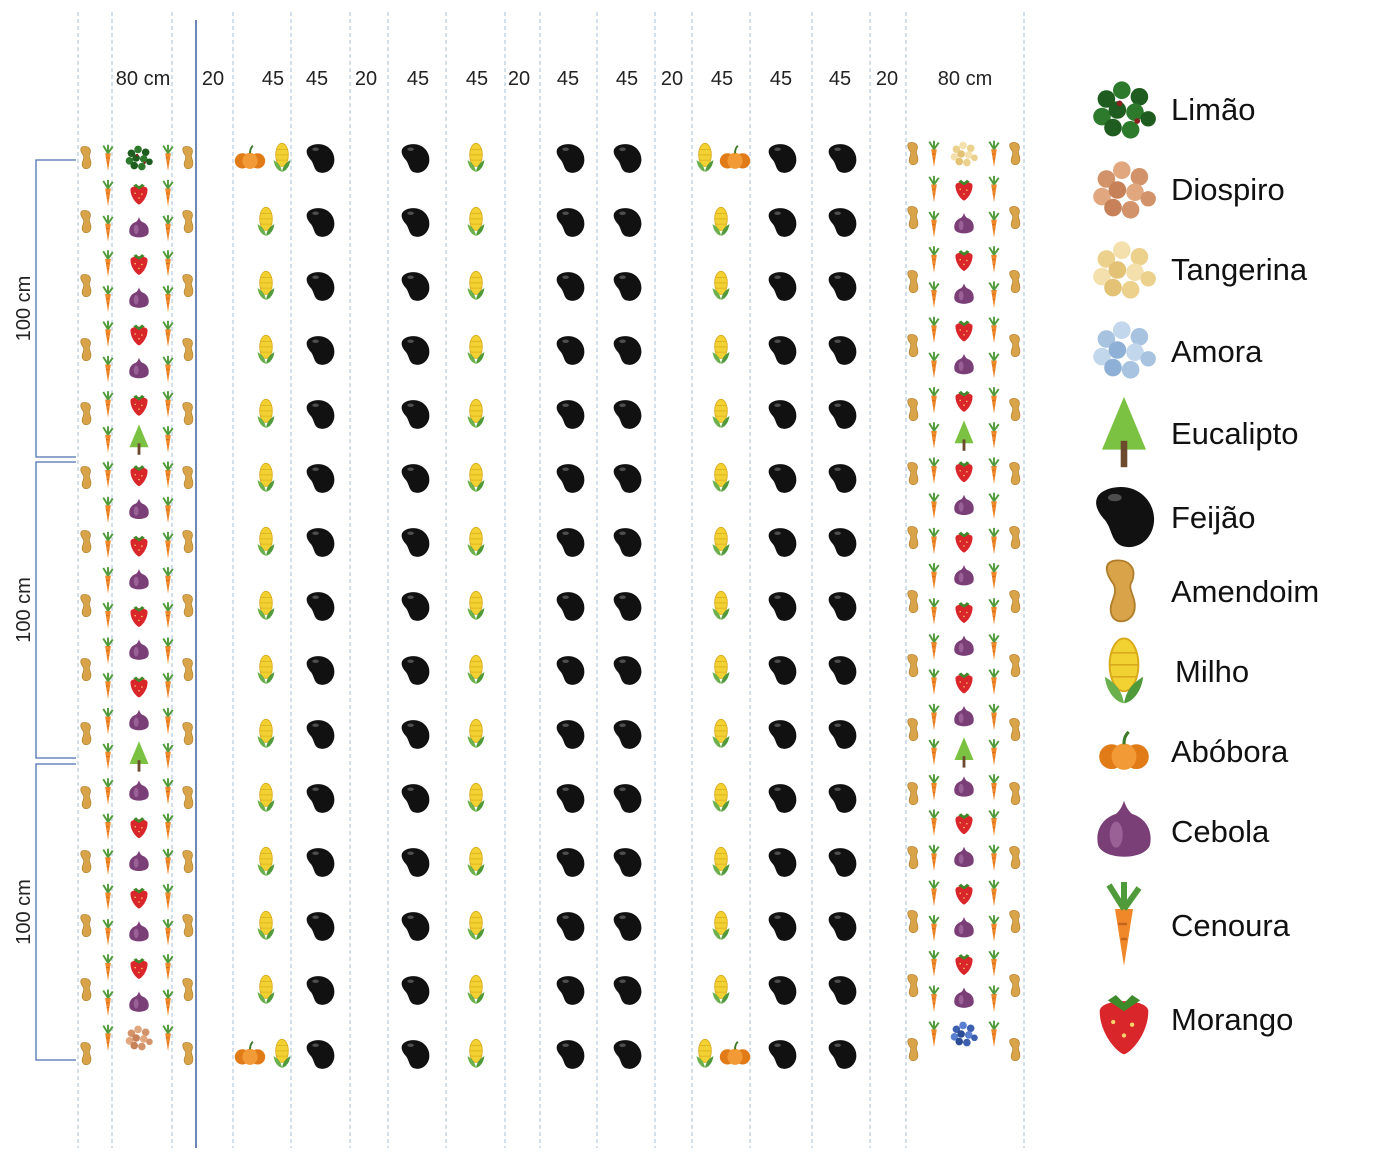  I want to click on legend-label: Tangerina, so click(1239, 269).